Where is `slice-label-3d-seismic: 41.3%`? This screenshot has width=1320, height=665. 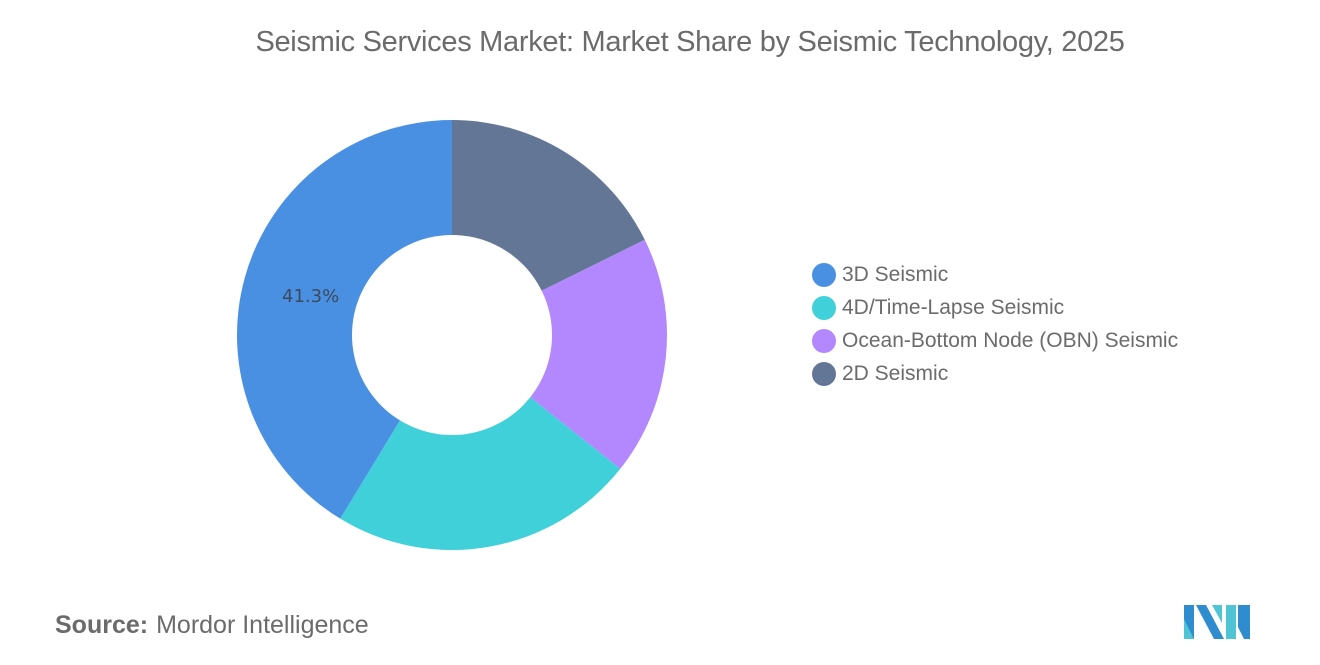
slice-label-3d-seismic: 41.3% is located at coordinates (310, 296).